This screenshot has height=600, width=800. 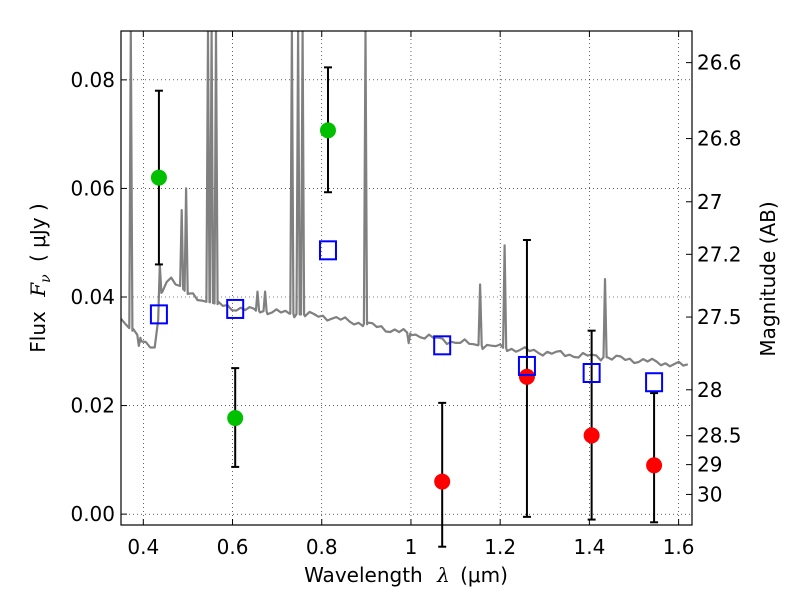 What do you see at coordinates (709, 465) in the screenshot?
I see `y2-tick-label: 29` at bounding box center [709, 465].